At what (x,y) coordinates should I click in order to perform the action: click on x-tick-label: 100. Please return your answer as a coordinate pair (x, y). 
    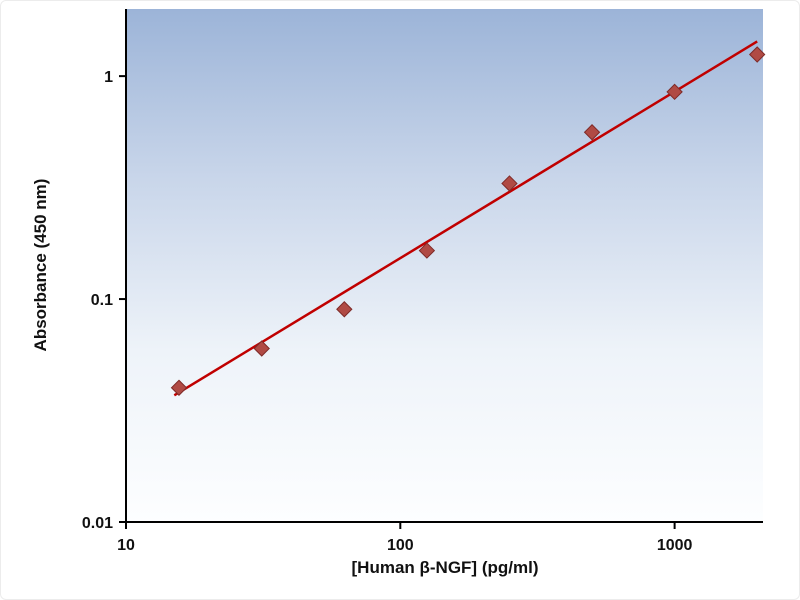
    Looking at the image, I should click on (400, 545).